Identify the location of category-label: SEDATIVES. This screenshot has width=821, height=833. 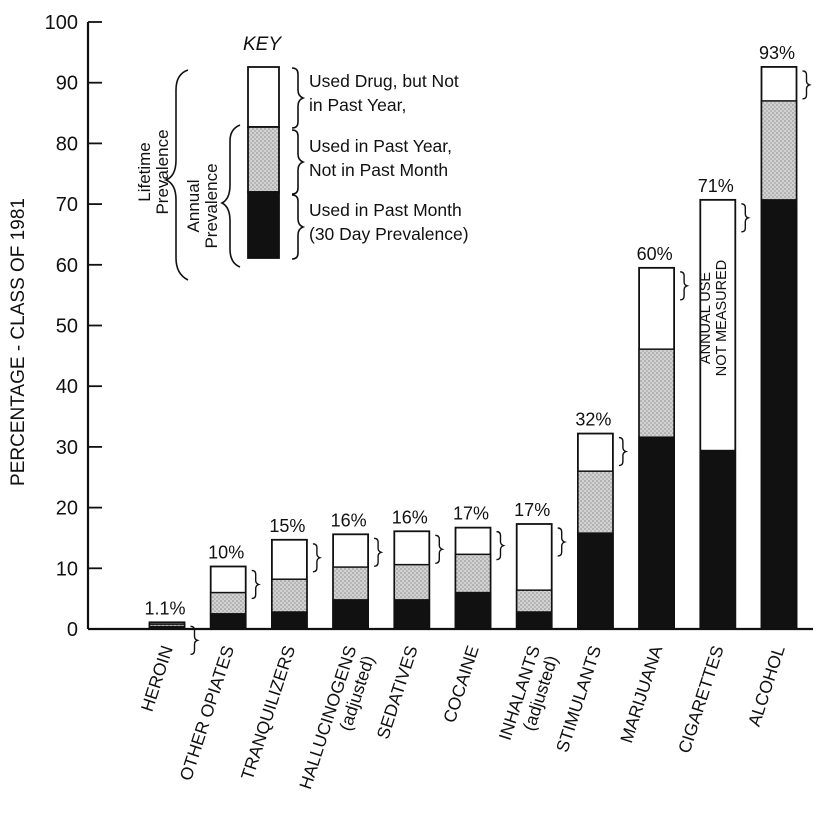
(397, 692).